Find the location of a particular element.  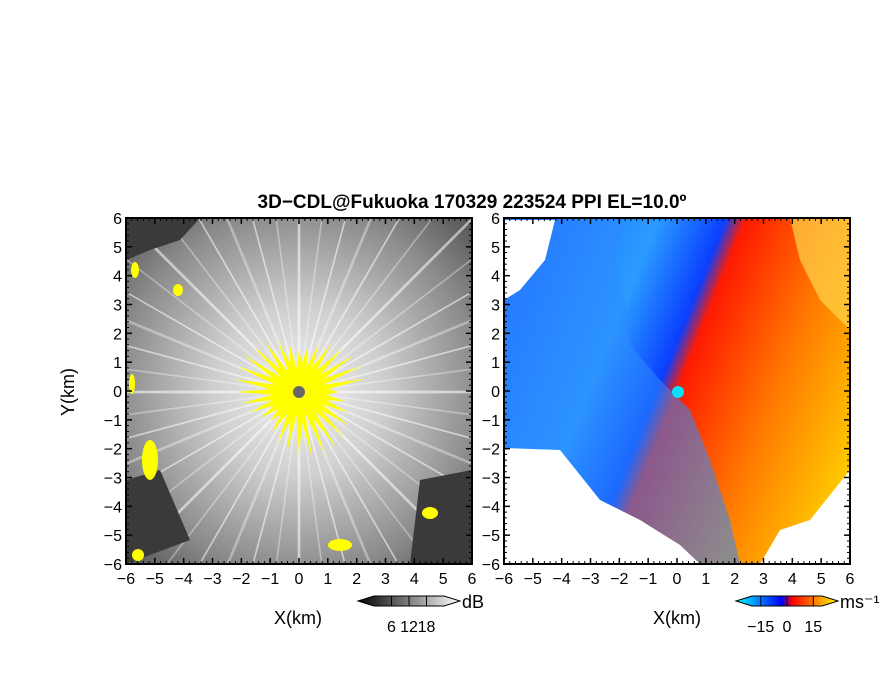

reflectivity-x-label: X(km) is located at coordinates (298, 618).